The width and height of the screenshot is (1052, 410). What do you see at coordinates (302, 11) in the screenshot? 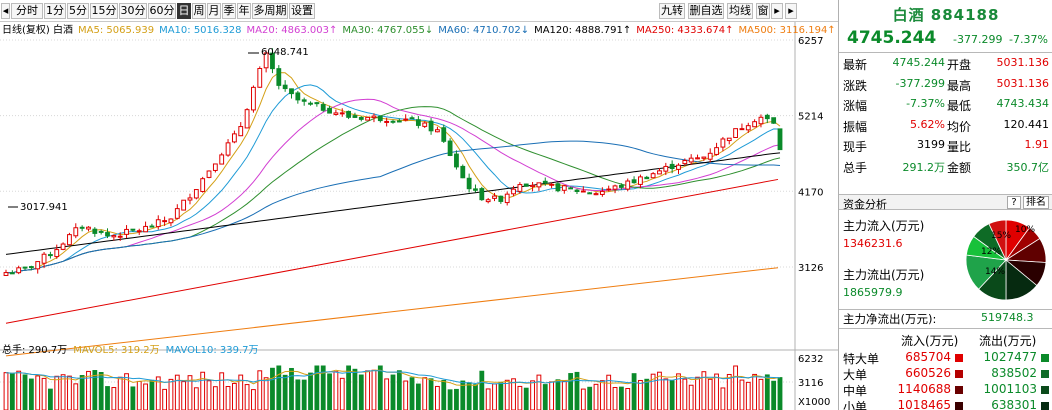
I see `period-button: 设置` at bounding box center [302, 11].